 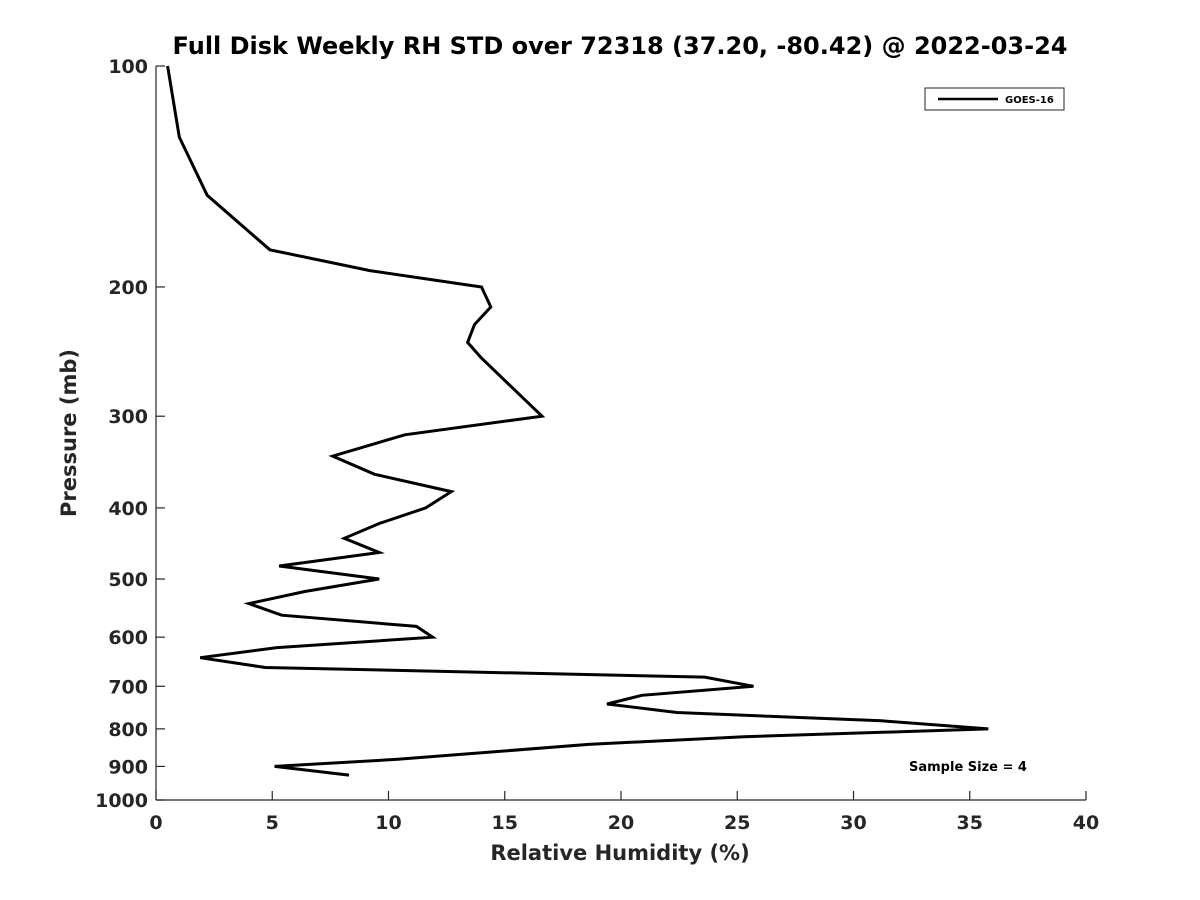 I want to click on x-tick-label: 5, so click(x=272, y=823).